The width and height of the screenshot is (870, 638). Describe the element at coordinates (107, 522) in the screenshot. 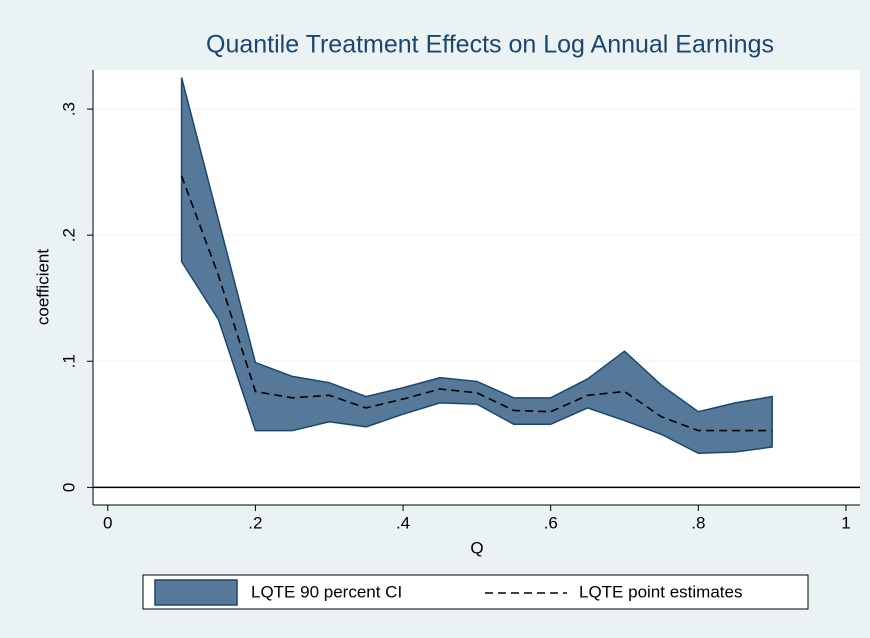

I see `x-tick-label: 0` at that location.